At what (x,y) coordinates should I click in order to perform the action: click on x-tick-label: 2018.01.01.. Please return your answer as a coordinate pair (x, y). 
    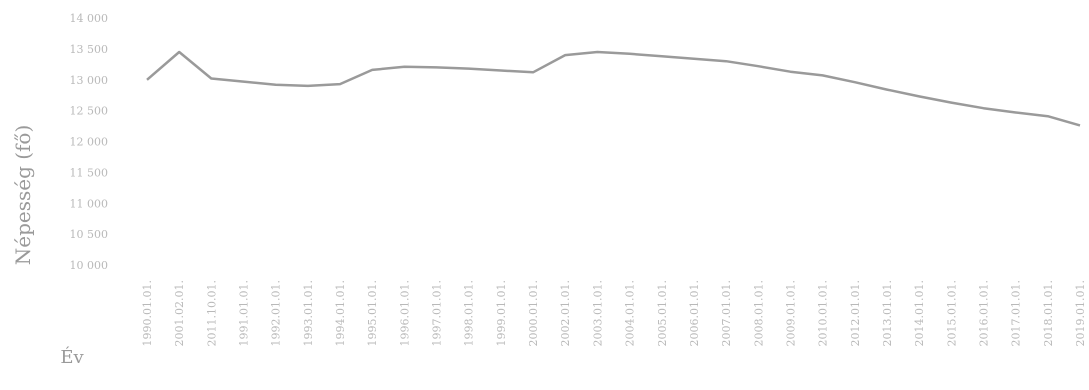
    Looking at the image, I should click on (1048, 313).